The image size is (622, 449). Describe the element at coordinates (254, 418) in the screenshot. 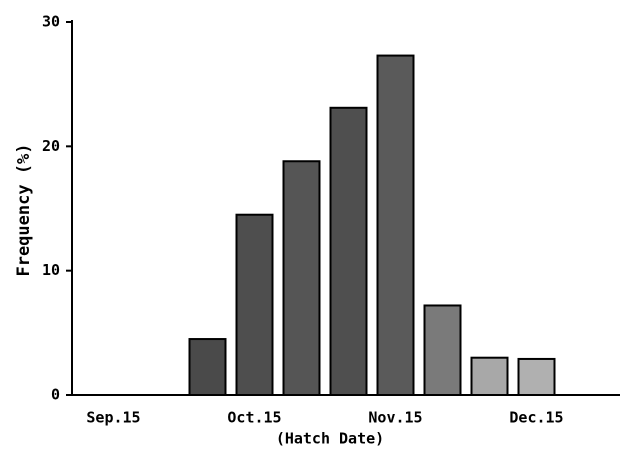

I see `x-tick-label: Oct.15` at that location.